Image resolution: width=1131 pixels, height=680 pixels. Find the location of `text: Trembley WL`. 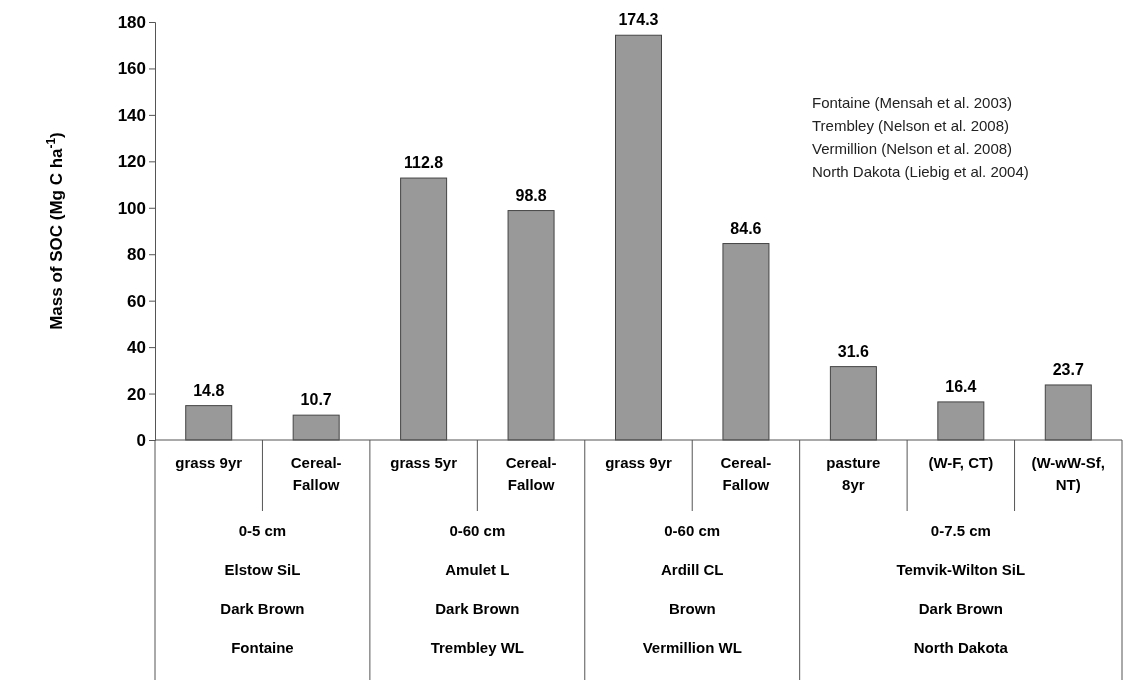

text: Trembley WL is located at coordinates (477, 647).